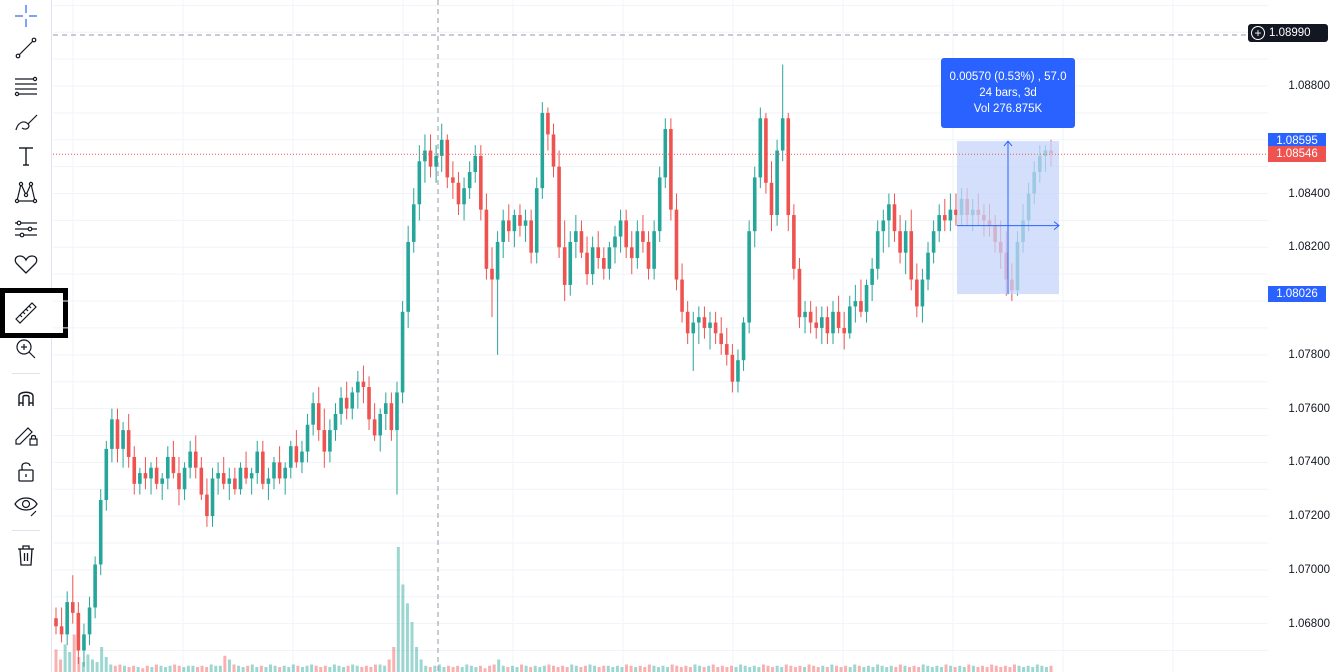  Describe the element at coordinates (26, 192) in the screenshot. I see `pattern-icon` at that location.